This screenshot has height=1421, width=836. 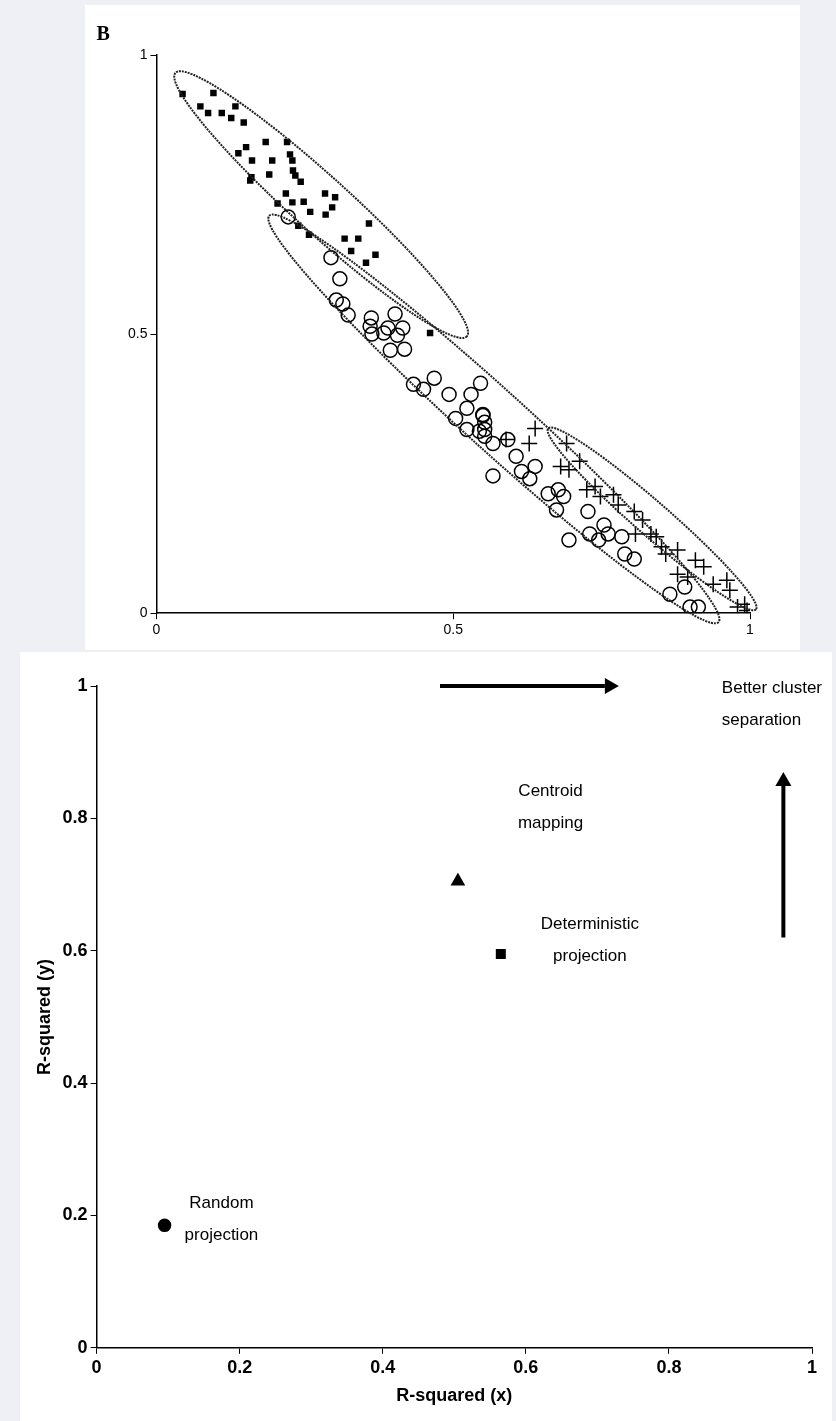 What do you see at coordinates (221, 1219) in the screenshot?
I see `series-label: Random projection` at bounding box center [221, 1219].